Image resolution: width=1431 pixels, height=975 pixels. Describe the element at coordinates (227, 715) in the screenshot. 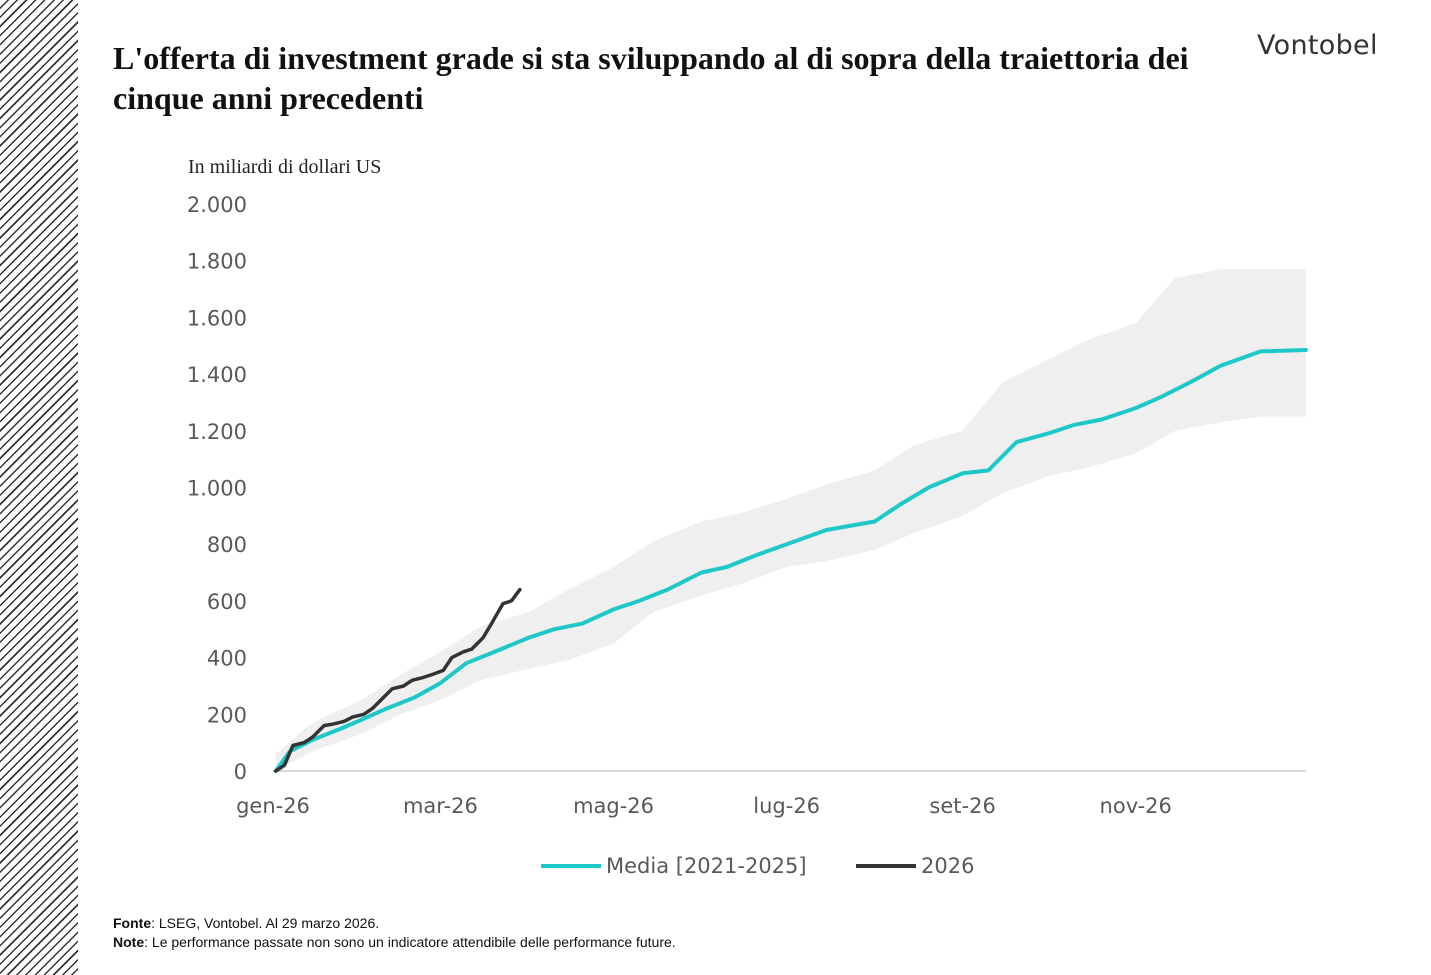

I see `y-tick-label: 200` at that location.